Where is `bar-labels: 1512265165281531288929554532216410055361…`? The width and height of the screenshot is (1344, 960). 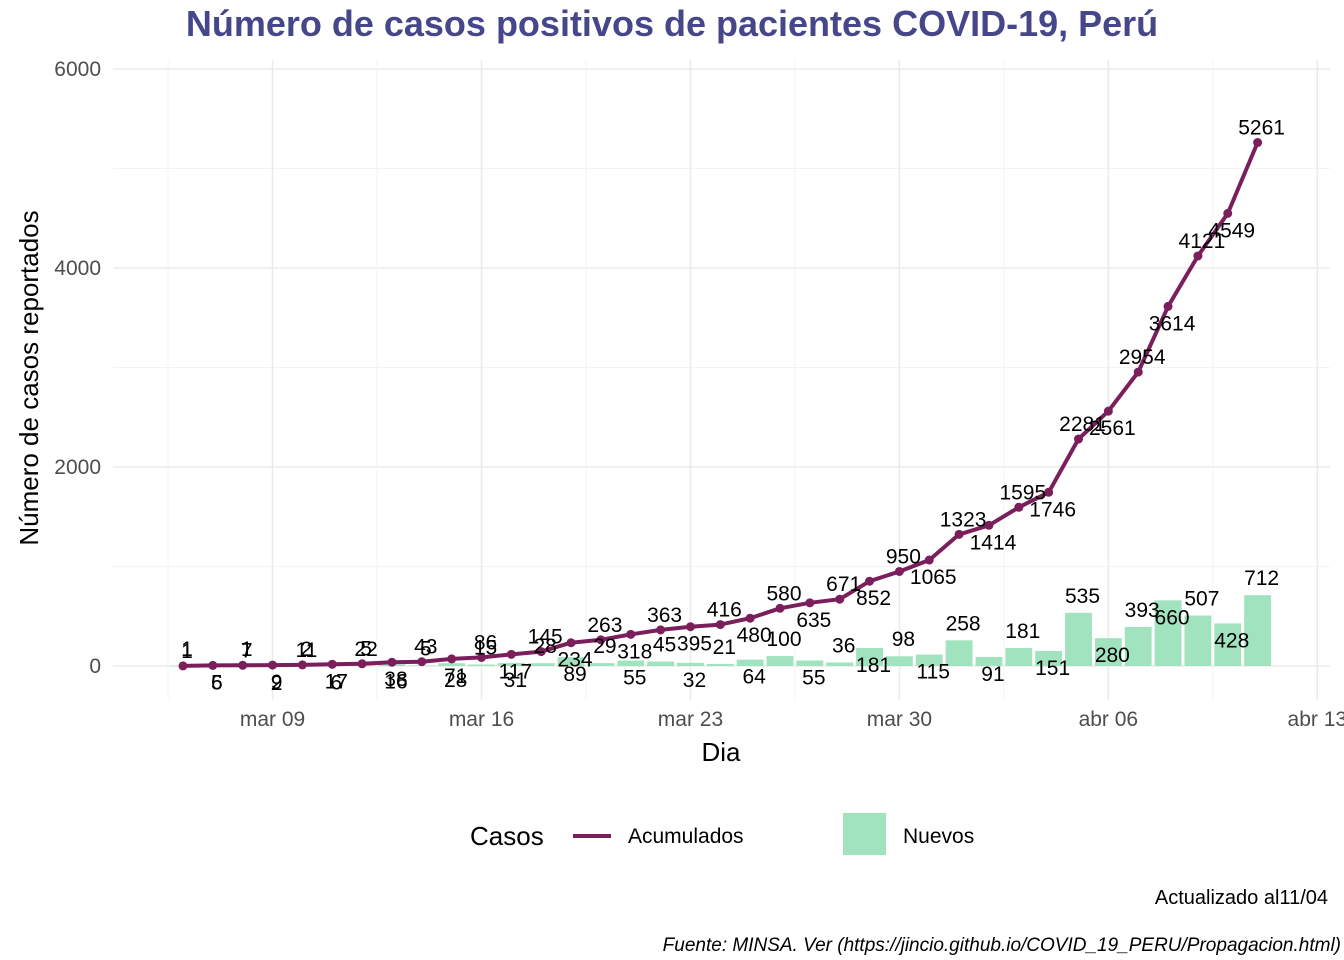 bar-labels: 1512265165281531288929554532216410055361… is located at coordinates (730, 631).